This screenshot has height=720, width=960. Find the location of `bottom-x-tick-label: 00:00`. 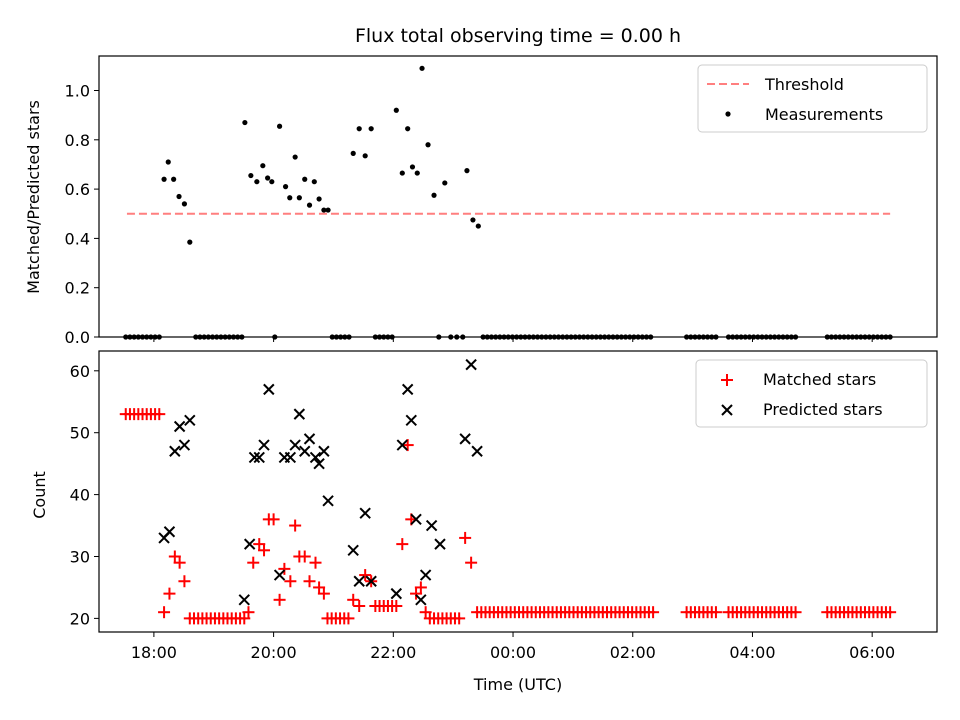

bottom-x-tick-label: 00:00 is located at coordinates (513, 652).